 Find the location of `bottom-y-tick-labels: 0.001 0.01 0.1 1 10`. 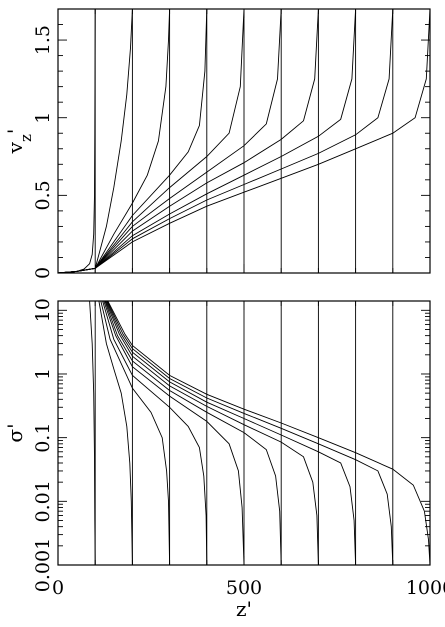

bottom-y-tick-labels: 0.001 0.01 0.1 1 10 is located at coordinates (43, 445).